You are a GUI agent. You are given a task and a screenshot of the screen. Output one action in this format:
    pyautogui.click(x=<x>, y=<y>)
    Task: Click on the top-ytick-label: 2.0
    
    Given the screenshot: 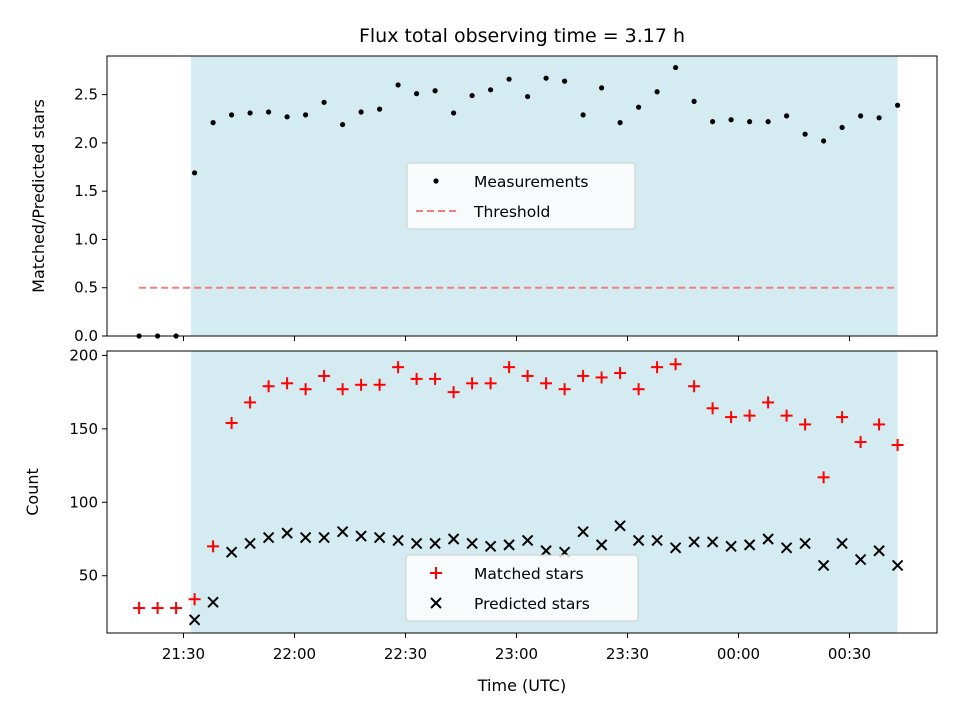 What is the action you would take?
    pyautogui.click(x=86, y=143)
    